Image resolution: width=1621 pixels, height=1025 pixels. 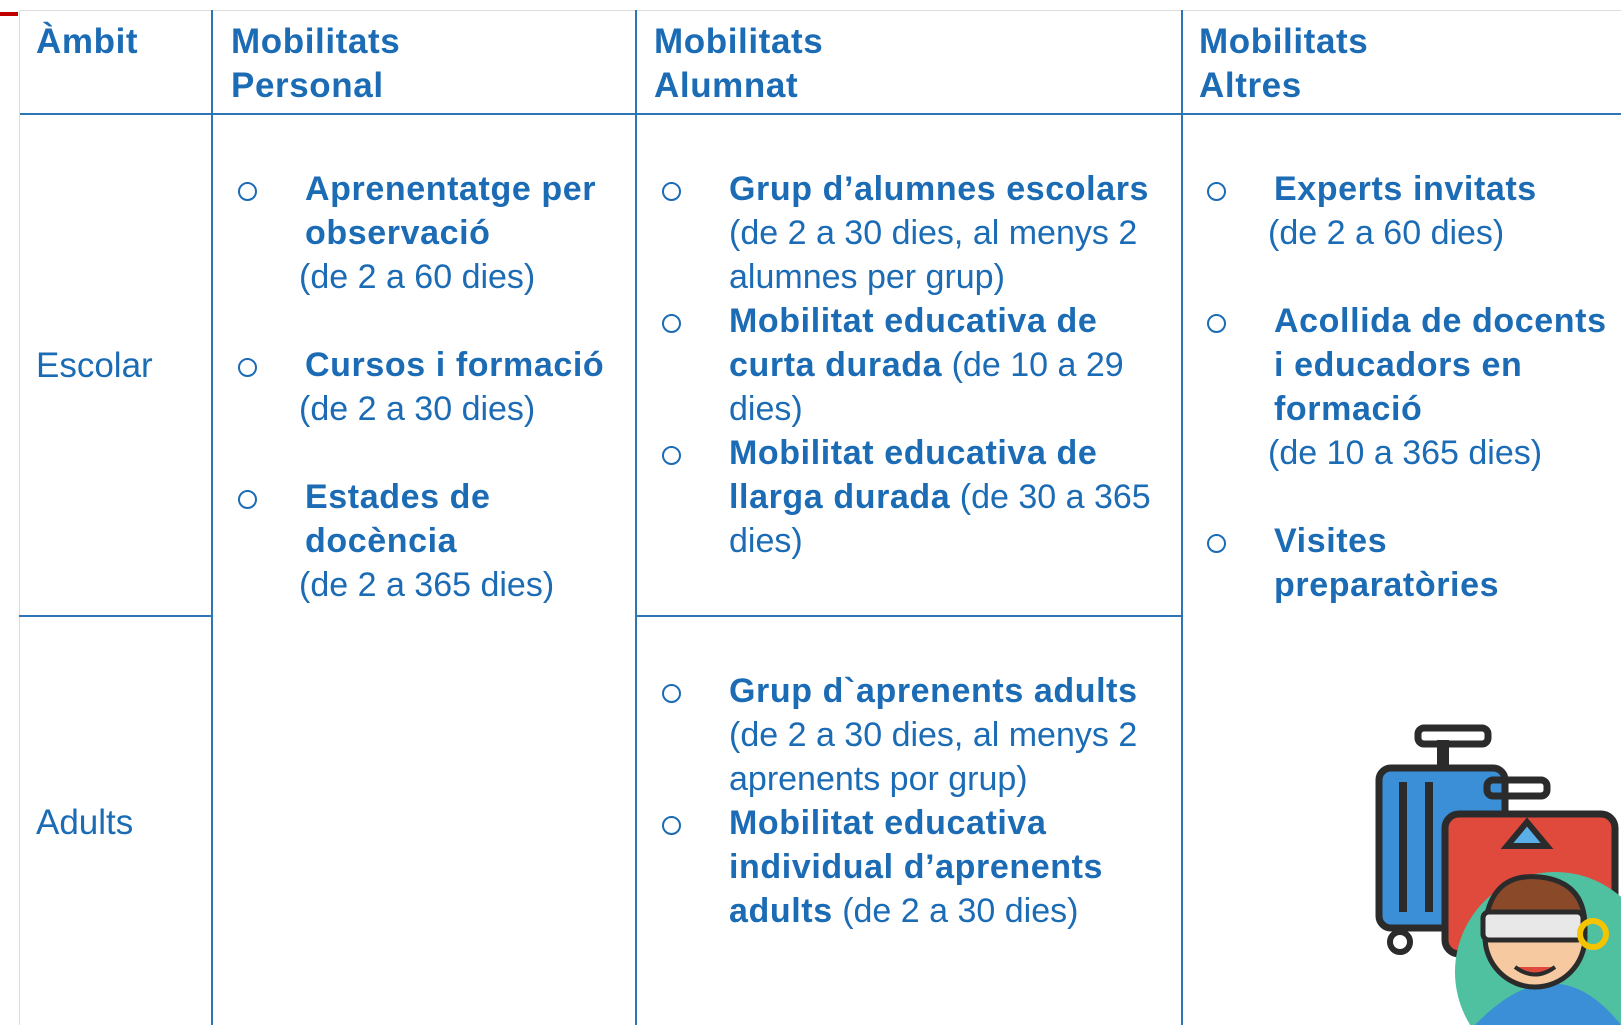 I want to click on header-border, so click(x=820, y=114).